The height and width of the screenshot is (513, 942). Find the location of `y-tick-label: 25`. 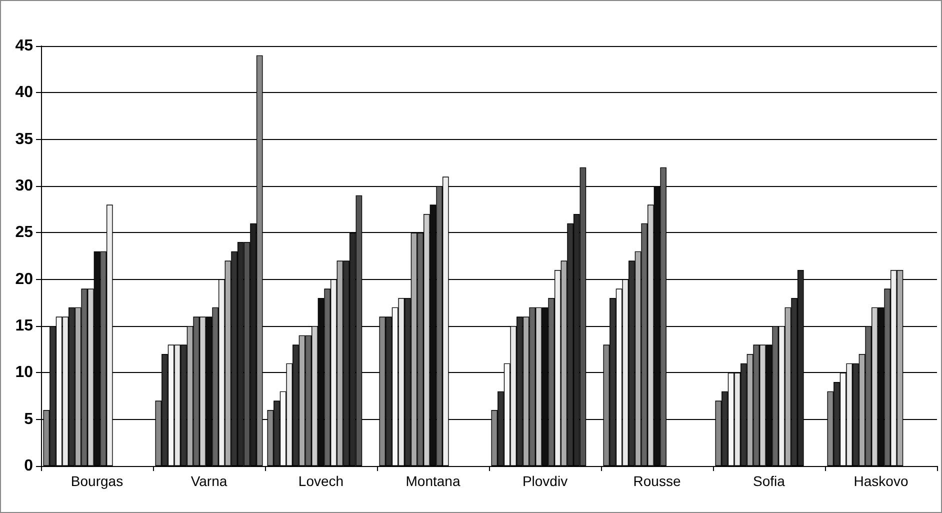

y-tick-label: 25 is located at coordinates (24, 233).